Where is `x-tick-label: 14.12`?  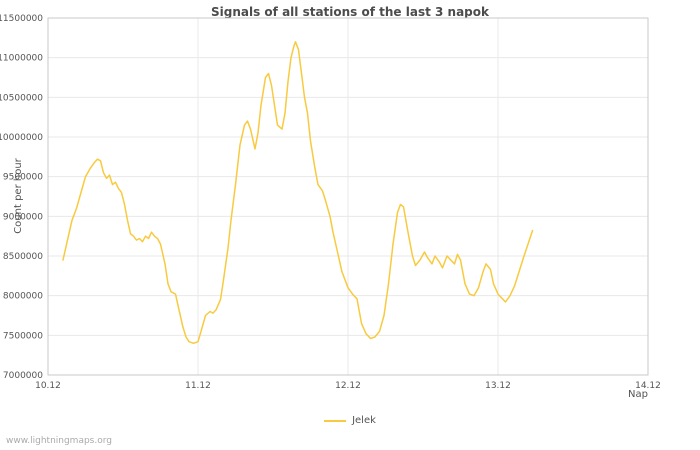
x-tick-label: 14.12 is located at coordinates (648, 386).